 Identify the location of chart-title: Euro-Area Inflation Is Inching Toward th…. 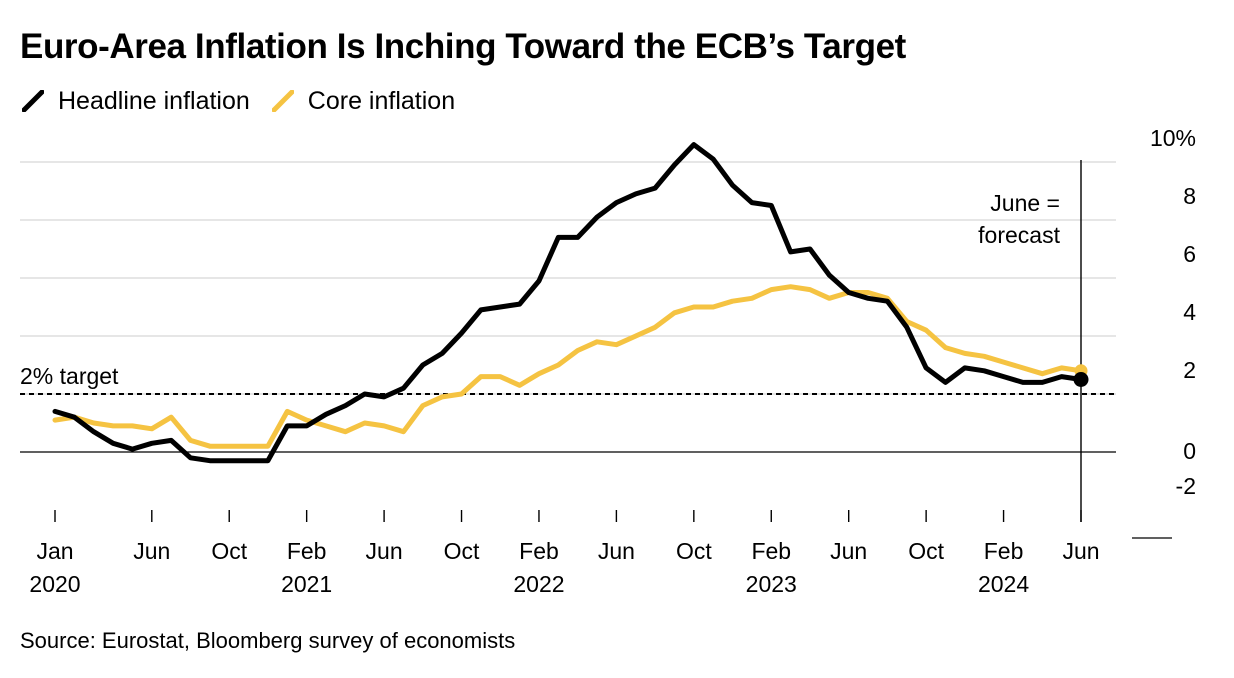
(463, 46).